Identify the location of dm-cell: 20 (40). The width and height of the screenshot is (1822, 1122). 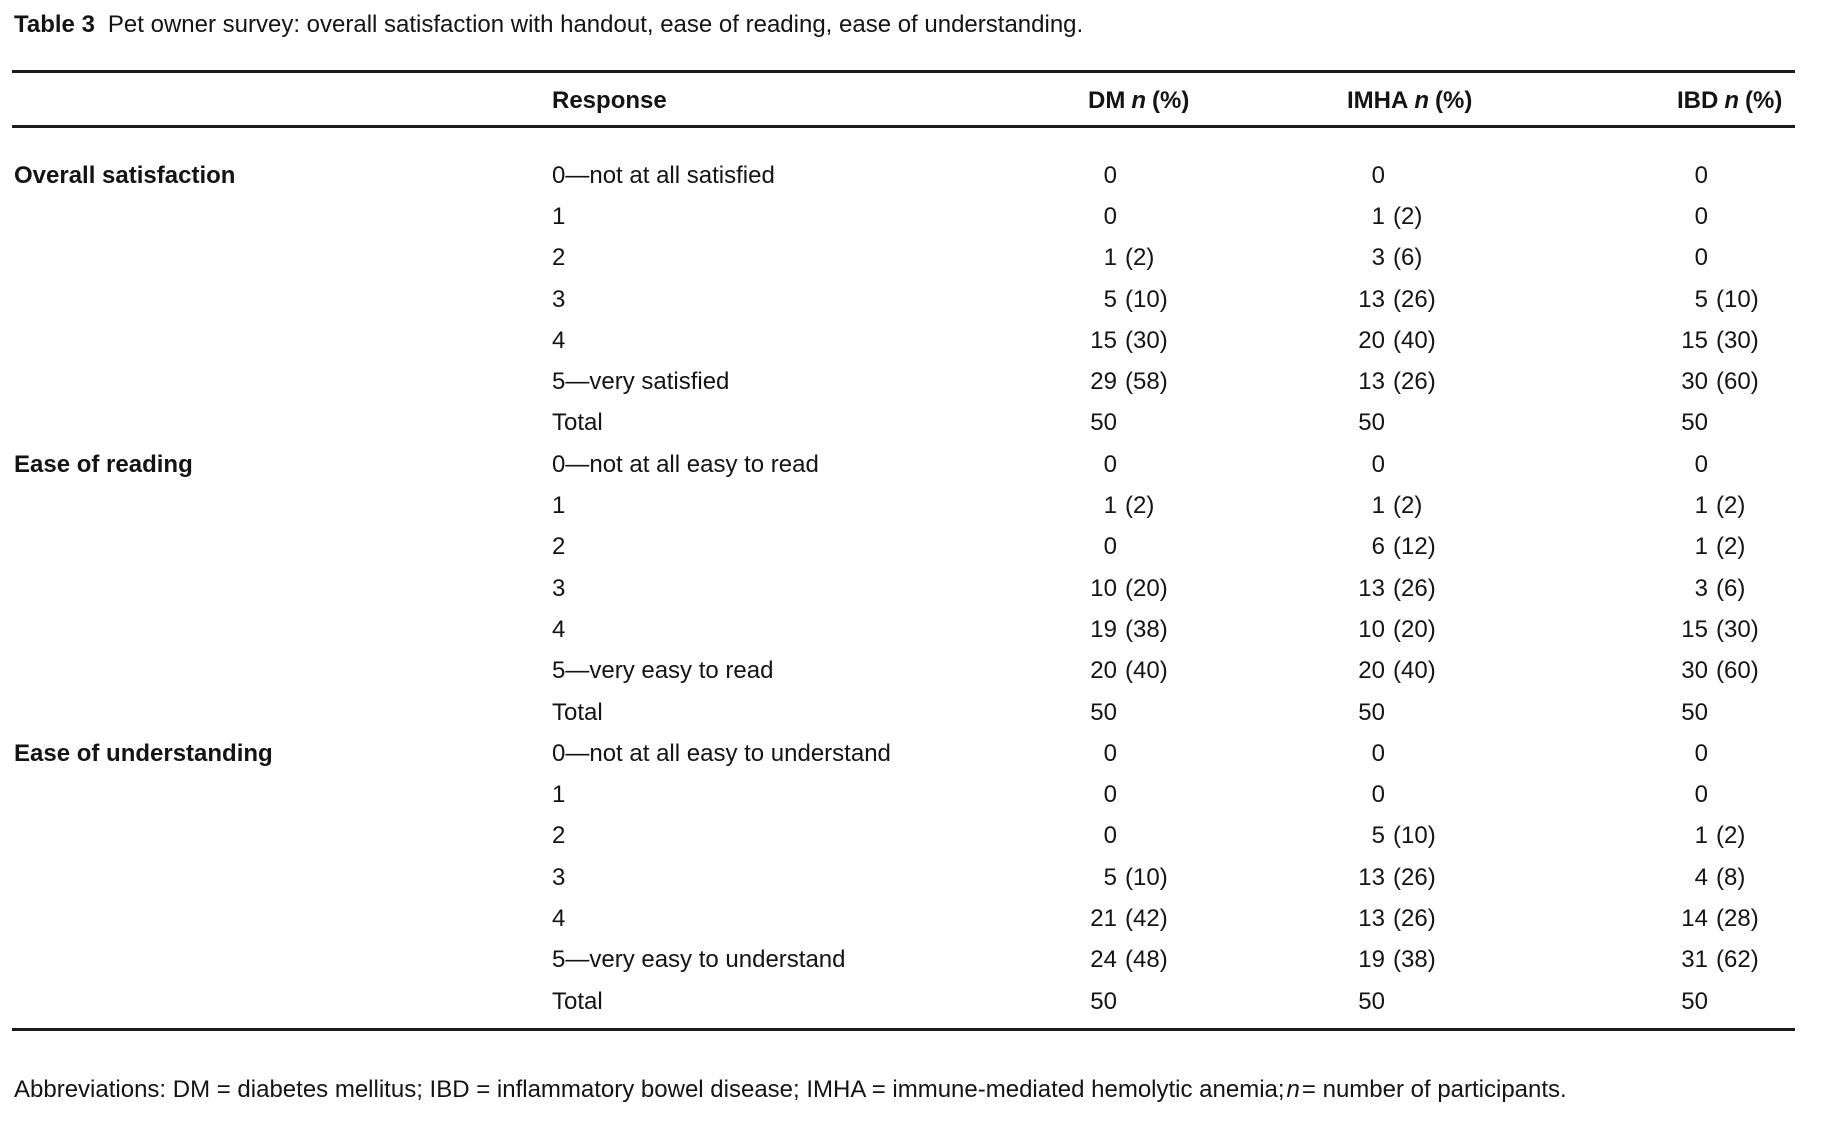
(1129, 671).